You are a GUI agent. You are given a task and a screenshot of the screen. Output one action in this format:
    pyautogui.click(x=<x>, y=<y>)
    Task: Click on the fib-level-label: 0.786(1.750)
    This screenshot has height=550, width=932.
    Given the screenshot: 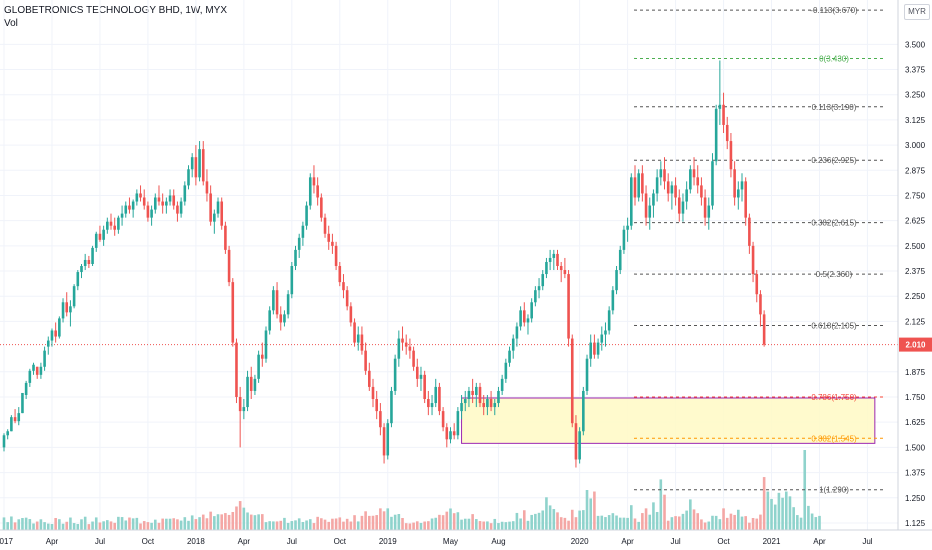 What is the action you would take?
    pyautogui.click(x=834, y=397)
    